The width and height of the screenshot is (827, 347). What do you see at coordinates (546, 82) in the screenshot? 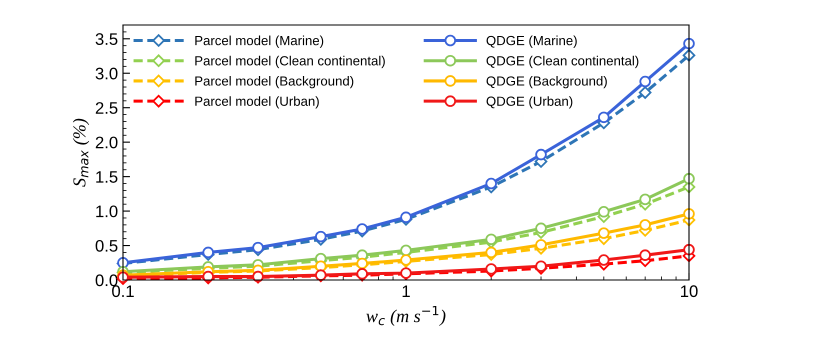
I see `legend-label: QDGE (Background)` at bounding box center [546, 82].